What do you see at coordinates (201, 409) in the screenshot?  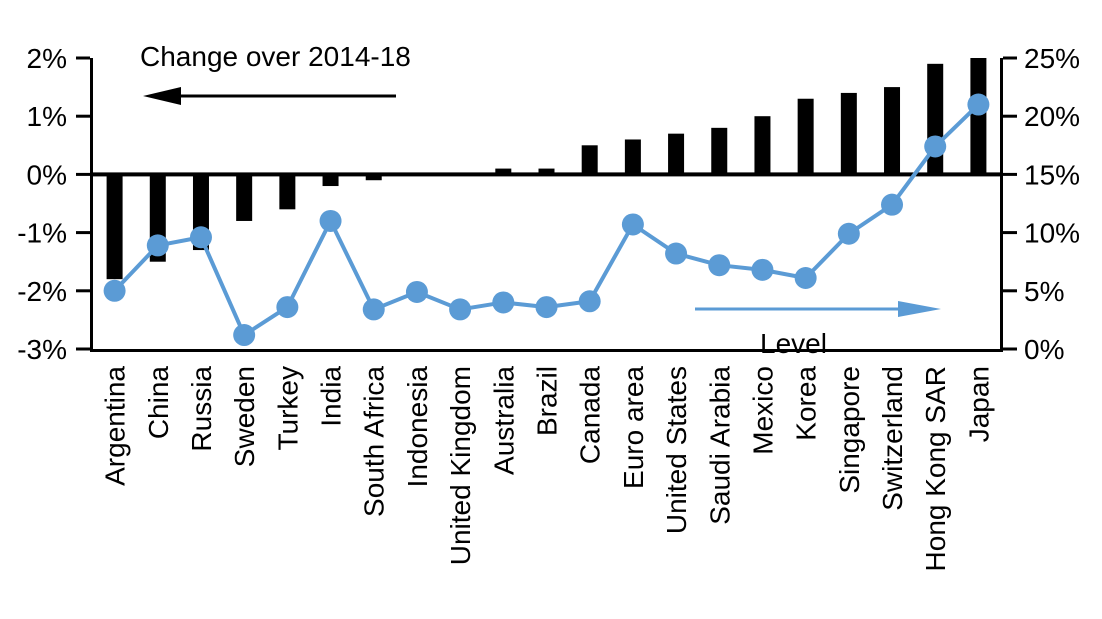 I see `x-label-russia: Russia` at bounding box center [201, 409].